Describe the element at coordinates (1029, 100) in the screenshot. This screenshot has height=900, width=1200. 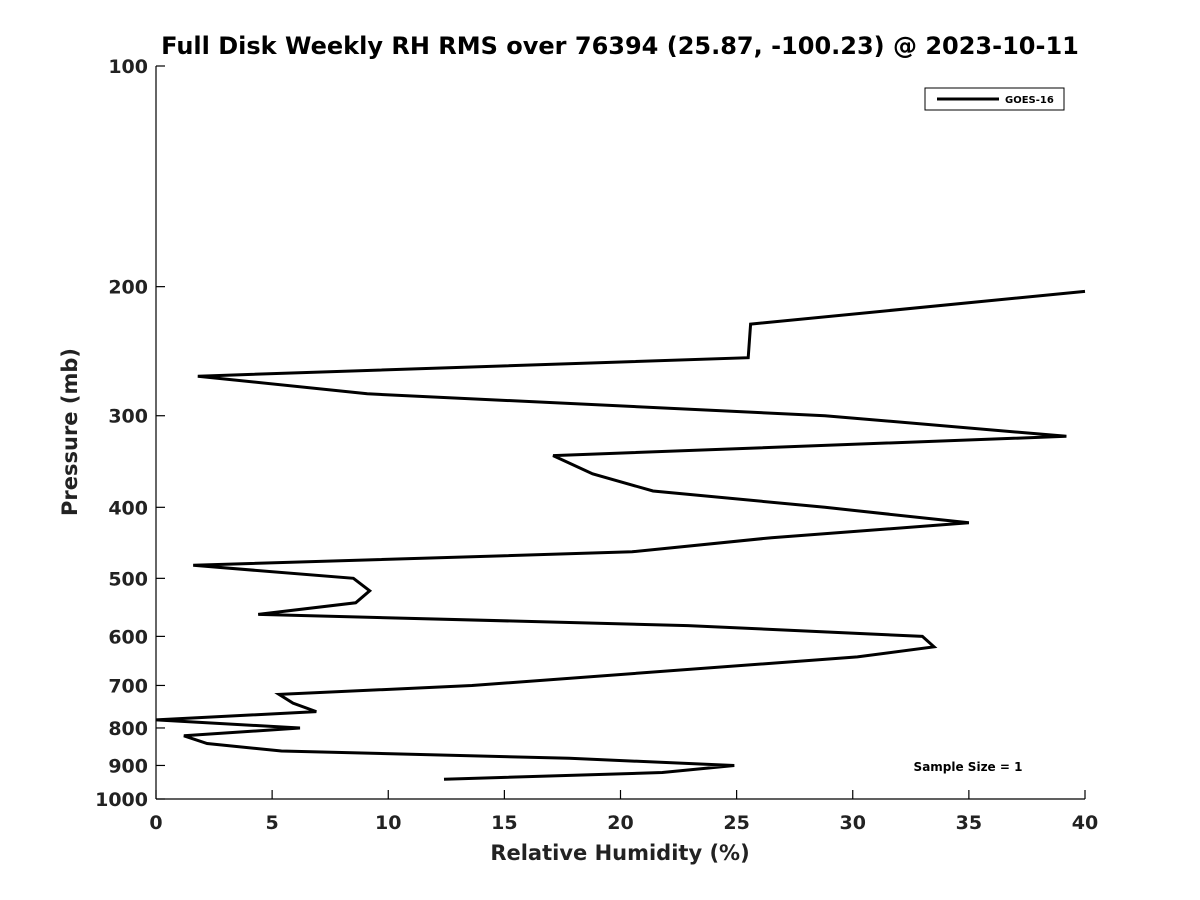
I see `legend-label-goes-16: GOES-16` at that location.